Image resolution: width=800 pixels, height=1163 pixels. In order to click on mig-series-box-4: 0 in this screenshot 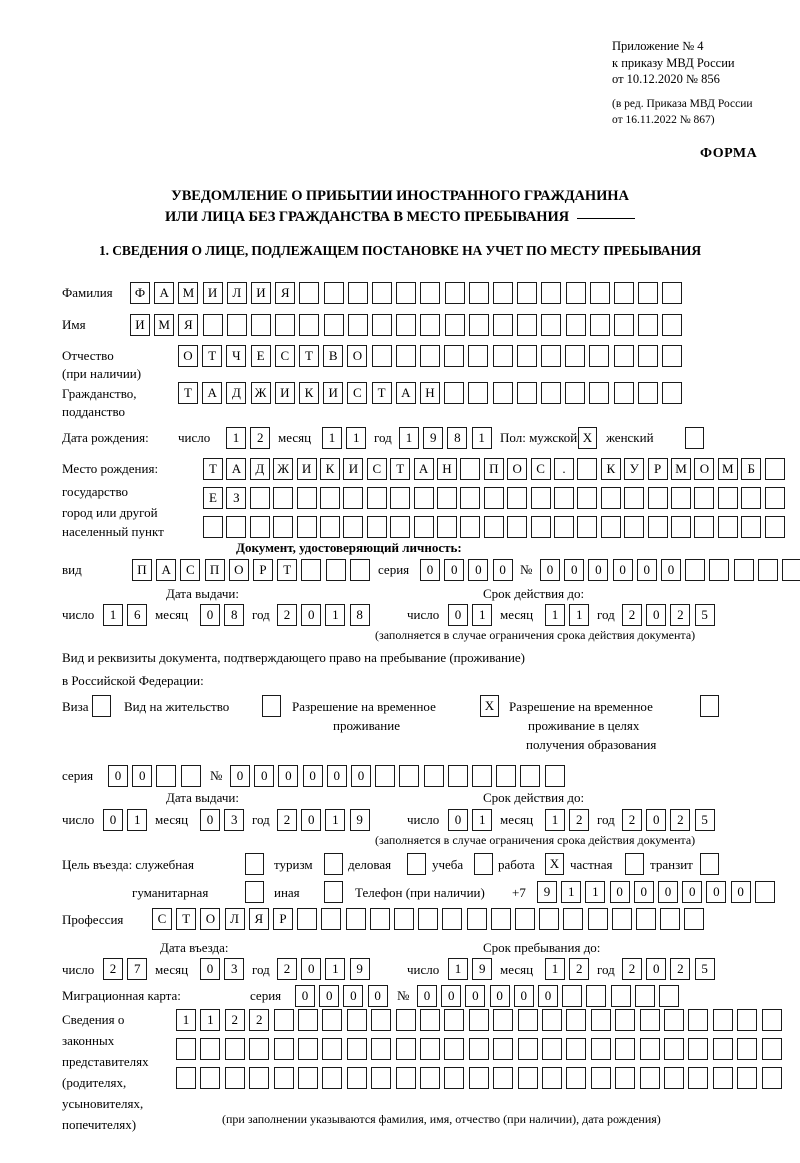, I will do `click(377, 996)`.